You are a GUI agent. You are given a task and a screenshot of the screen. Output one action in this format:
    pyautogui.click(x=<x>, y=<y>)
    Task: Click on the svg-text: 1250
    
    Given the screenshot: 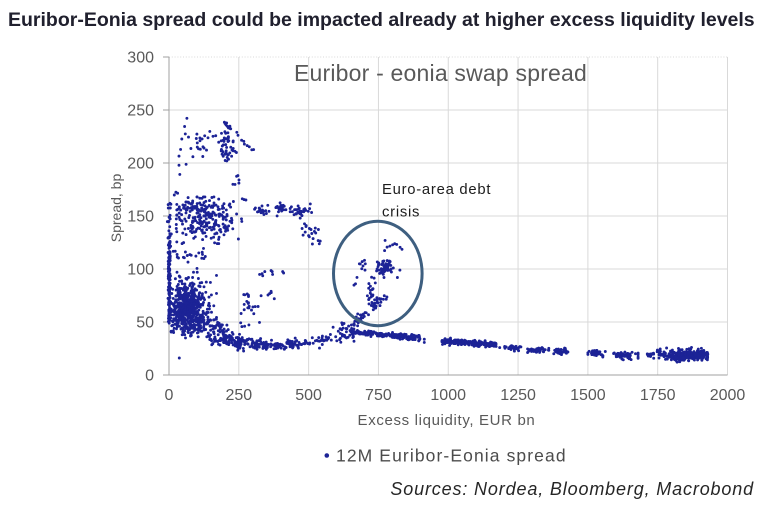 What is the action you would take?
    pyautogui.click(x=518, y=395)
    